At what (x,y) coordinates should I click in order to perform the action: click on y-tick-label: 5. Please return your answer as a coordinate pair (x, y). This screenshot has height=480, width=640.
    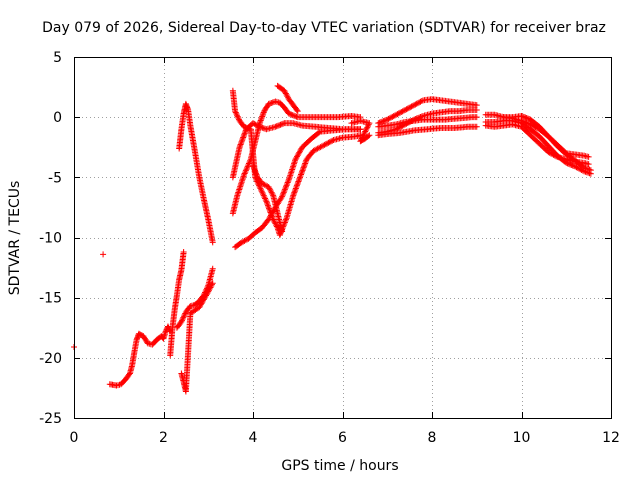
    Looking at the image, I should click on (57, 58).